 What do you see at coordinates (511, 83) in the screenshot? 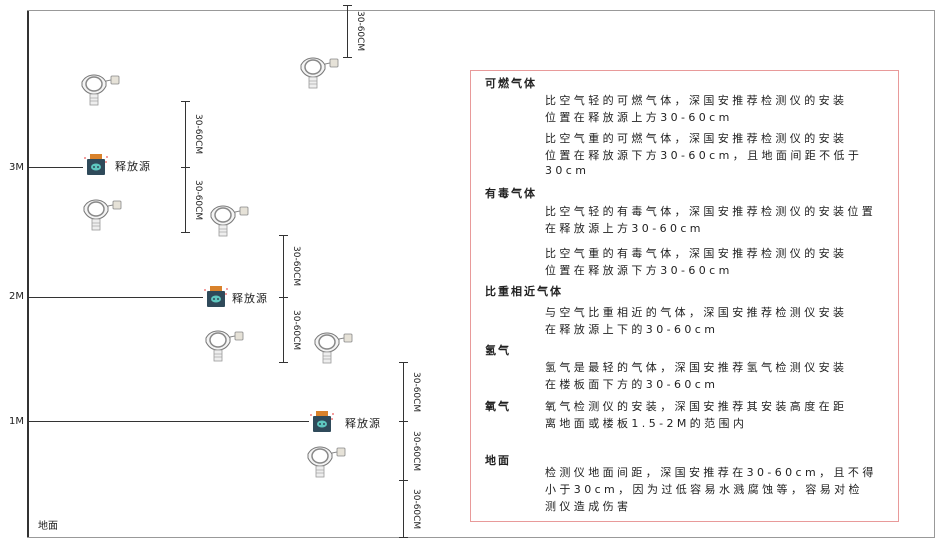
I see `section-heading: 可燃气体` at bounding box center [511, 83].